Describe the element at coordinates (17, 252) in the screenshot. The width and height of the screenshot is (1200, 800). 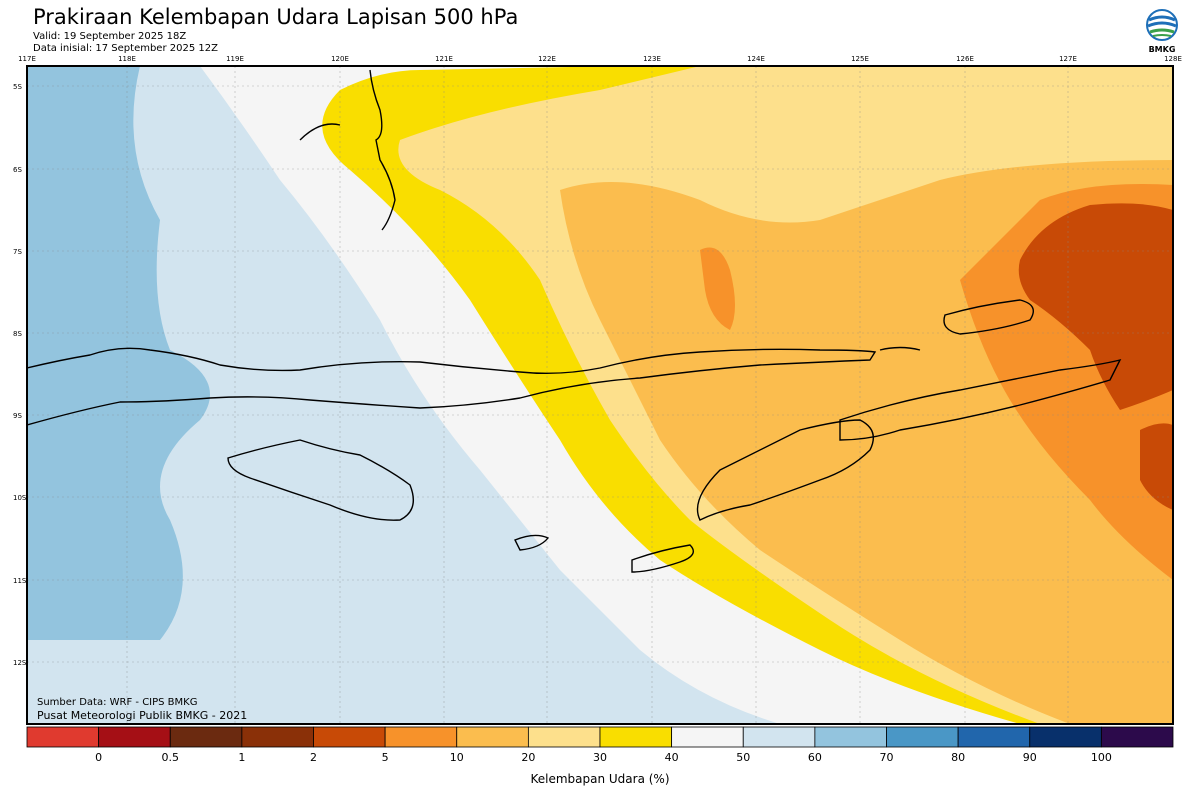
I see `lat-tick-label: 7S` at that location.